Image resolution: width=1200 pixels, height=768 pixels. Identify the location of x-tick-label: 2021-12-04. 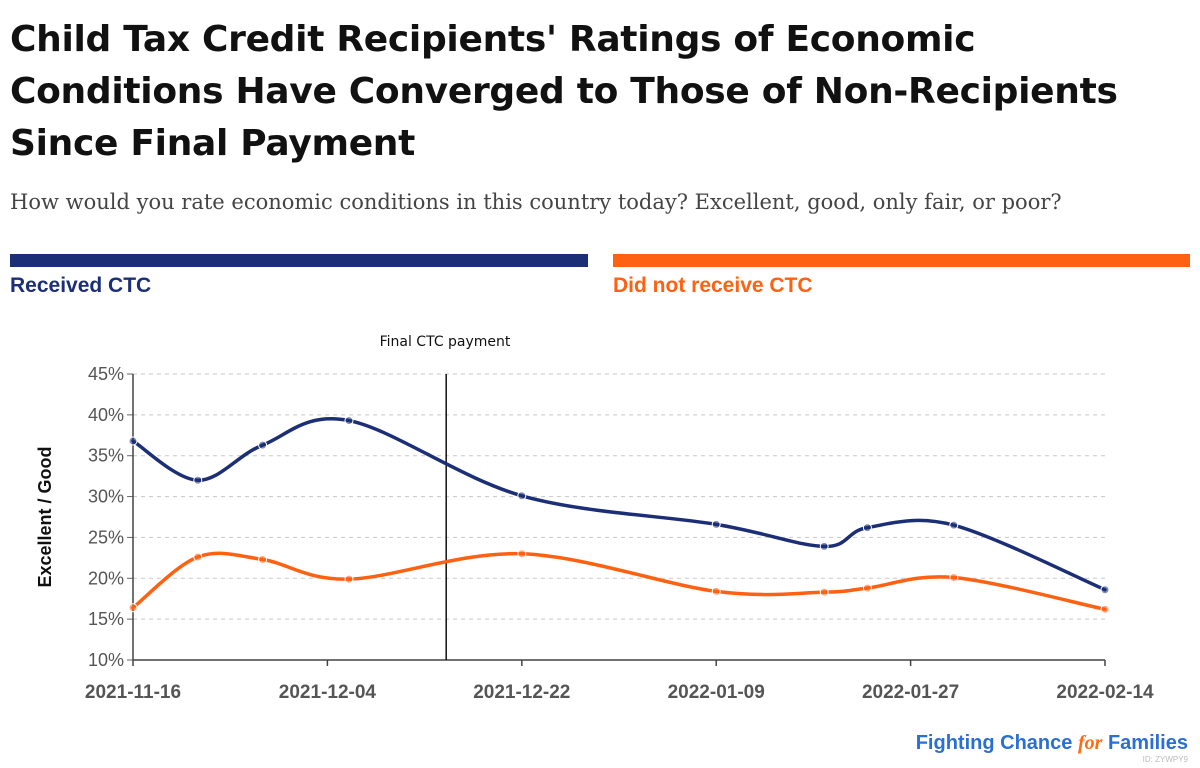
(328, 692).